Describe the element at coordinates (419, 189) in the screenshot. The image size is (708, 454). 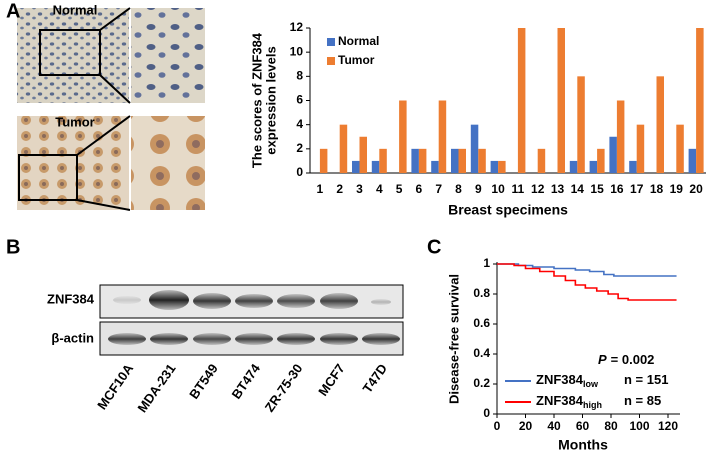
I see `x-tick-label: 6` at that location.